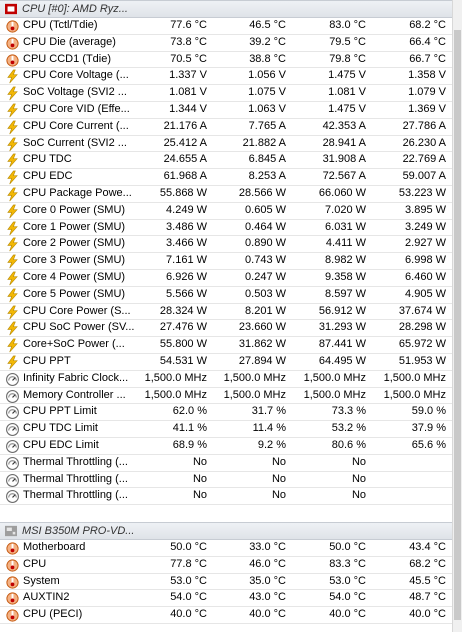  I want to click on sensor-label: CPU (Tctl/Tdie), so click(60, 25).